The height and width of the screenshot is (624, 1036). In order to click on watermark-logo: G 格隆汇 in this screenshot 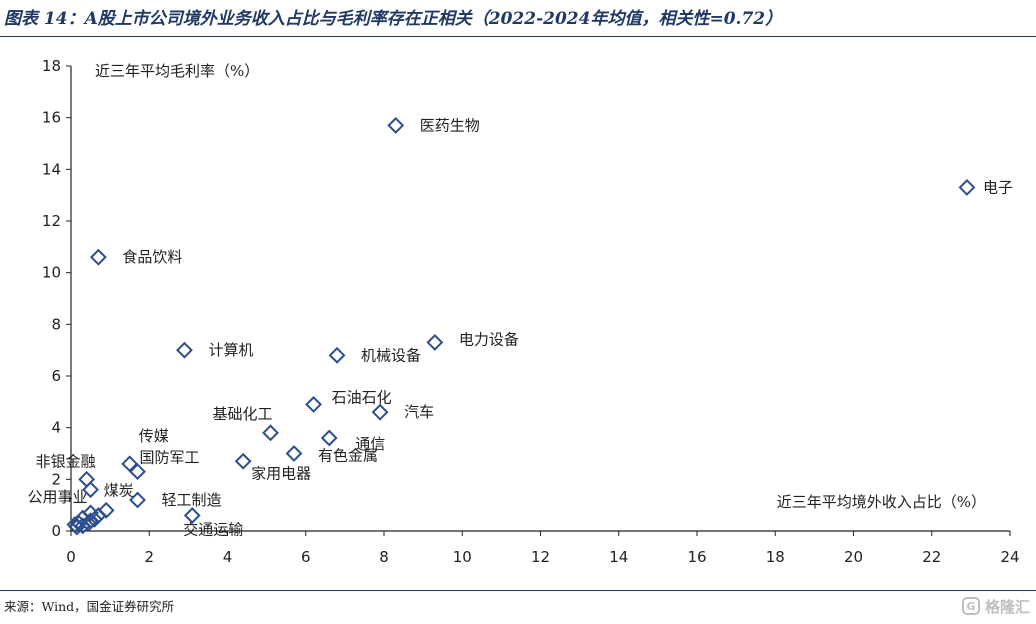, I will do `click(995, 606)`.